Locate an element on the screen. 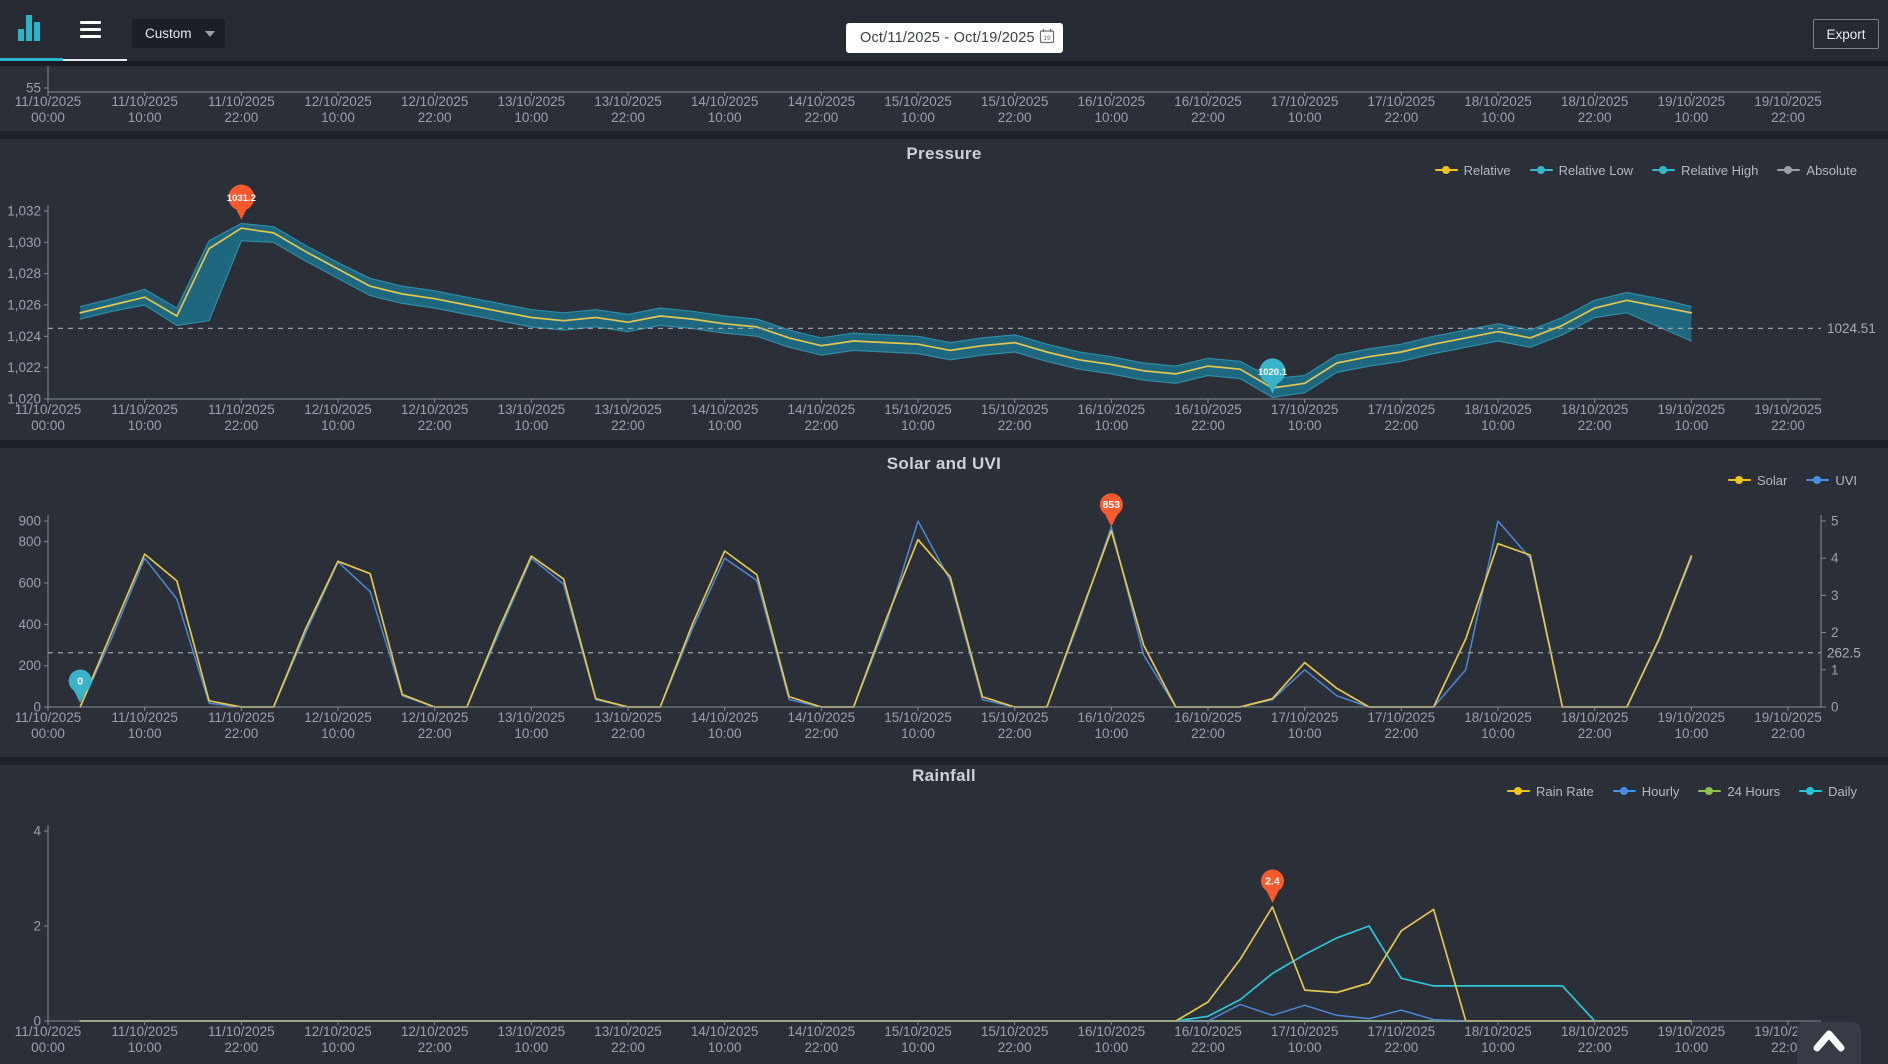  legend-item-hourly: Hourly is located at coordinates (1645, 791).